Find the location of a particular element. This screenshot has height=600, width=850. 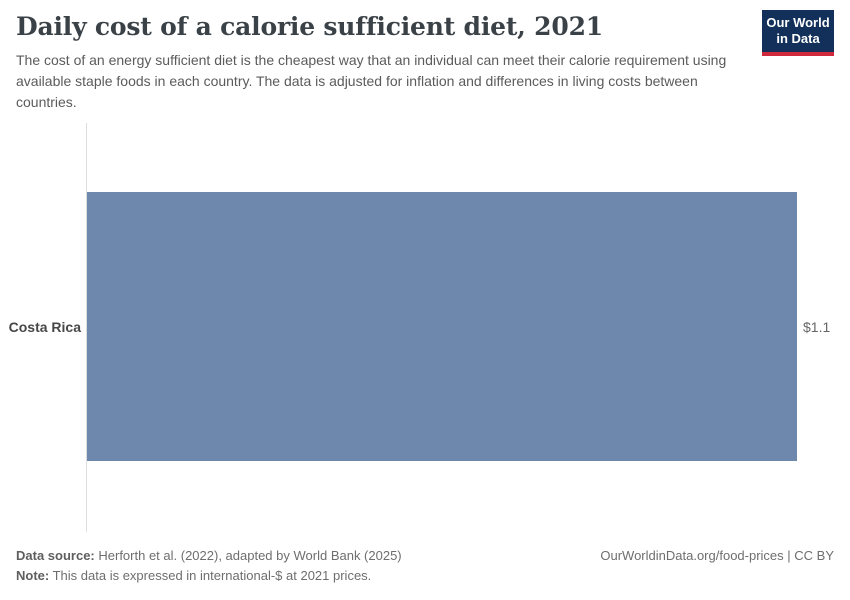

footer-license: OurWorldinData.org/food-prices | CC BY is located at coordinates (717, 556).